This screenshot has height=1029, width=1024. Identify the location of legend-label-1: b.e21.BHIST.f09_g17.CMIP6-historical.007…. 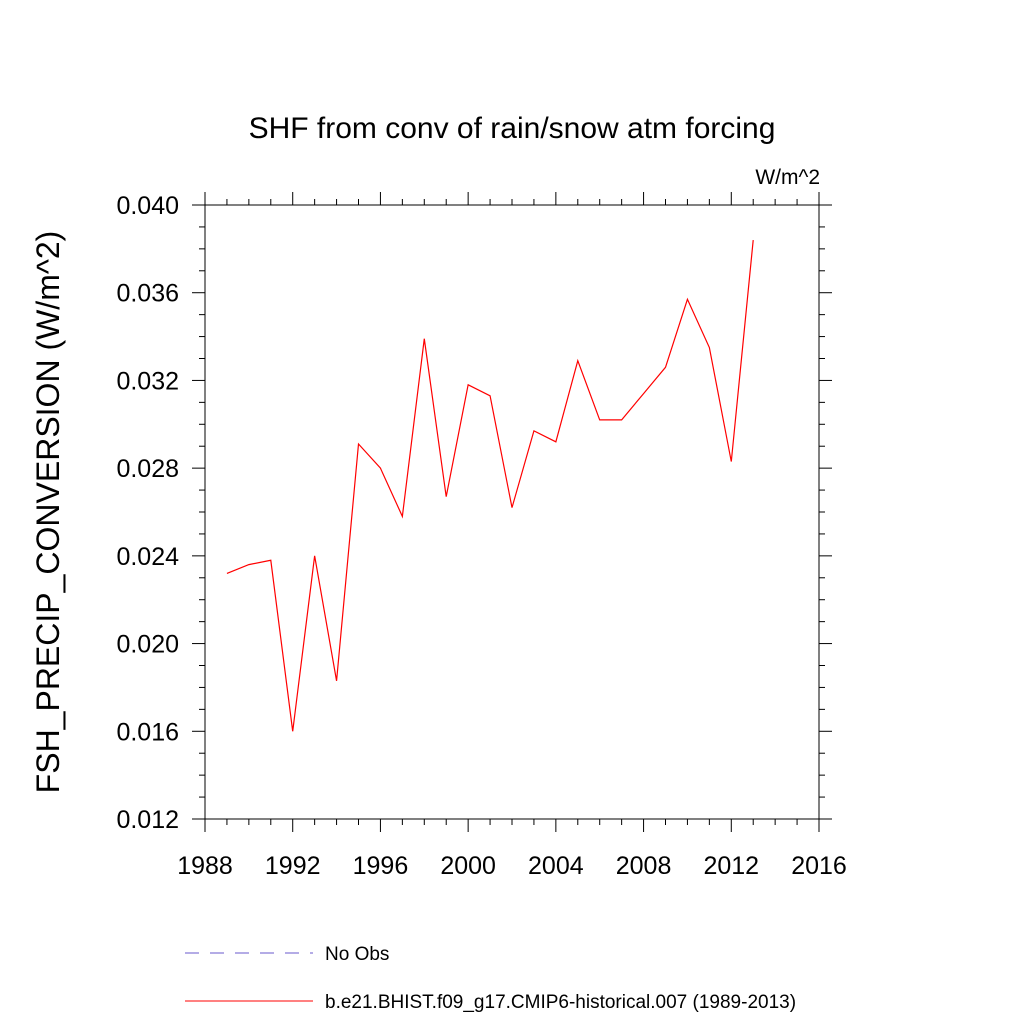
(560, 1002).